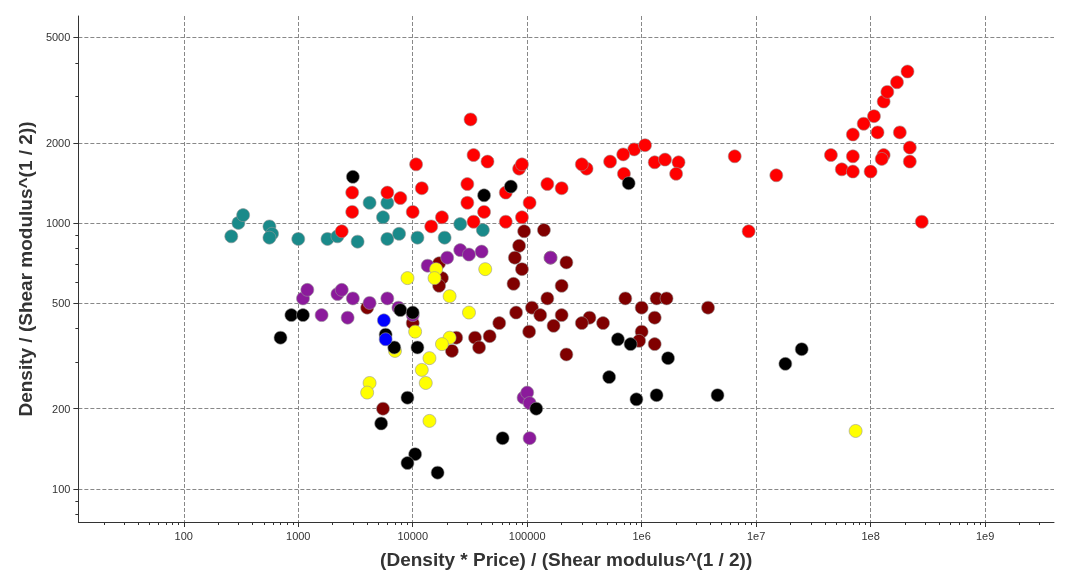  Describe the element at coordinates (527, 535) in the screenshot. I see `x-tick-label: 100000` at that location.